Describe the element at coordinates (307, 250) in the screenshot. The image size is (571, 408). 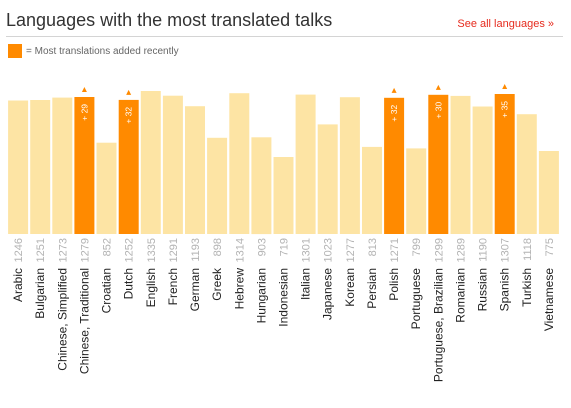
I see `value-label: 1301` at that location.